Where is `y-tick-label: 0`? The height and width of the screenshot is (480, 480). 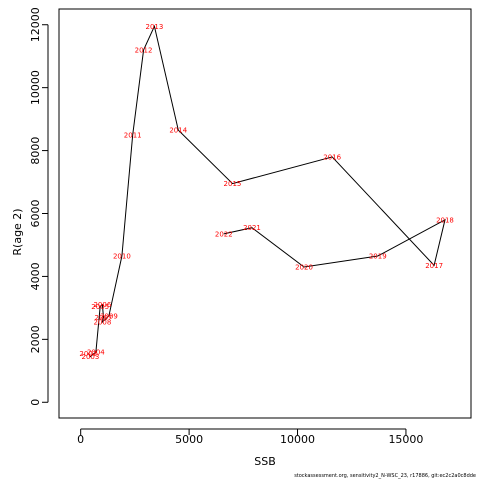 y-tick-label: 0 is located at coordinates (35, 402).